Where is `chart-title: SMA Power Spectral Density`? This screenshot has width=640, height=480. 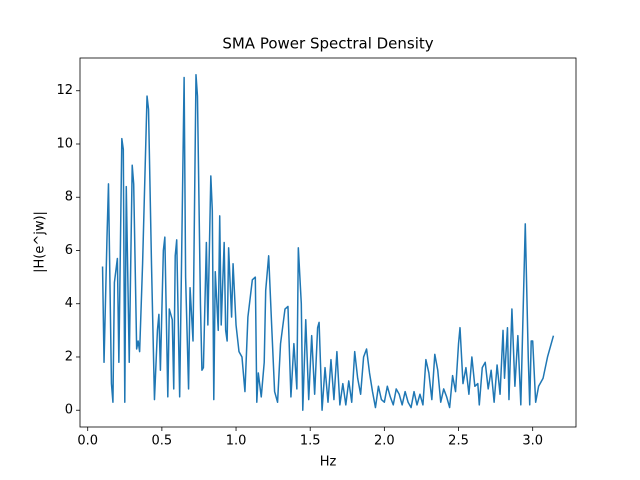 chart-title: SMA Power Spectral Density is located at coordinates (327, 44).